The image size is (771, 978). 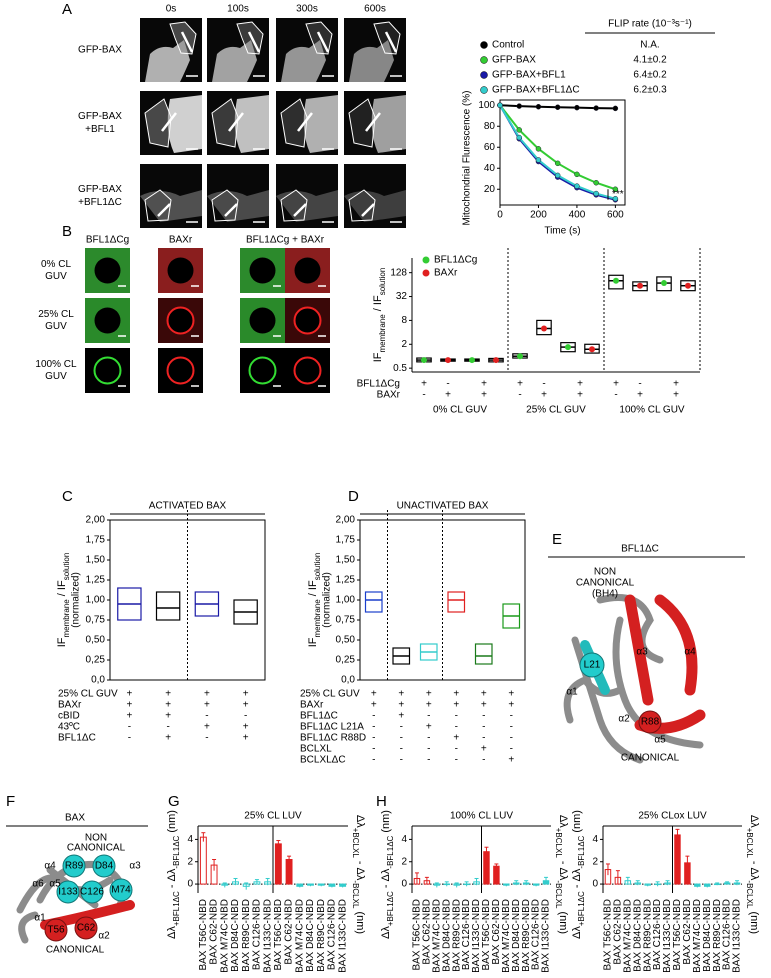 I want to click on y-tick-label: 0,25, so click(x=96, y=660).